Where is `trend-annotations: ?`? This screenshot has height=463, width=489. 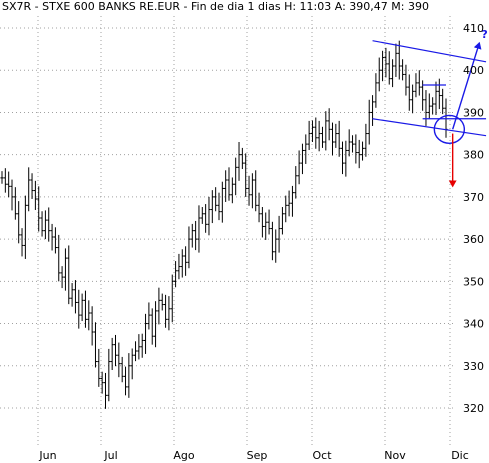 trend-annotations: ? is located at coordinates (430, 108).